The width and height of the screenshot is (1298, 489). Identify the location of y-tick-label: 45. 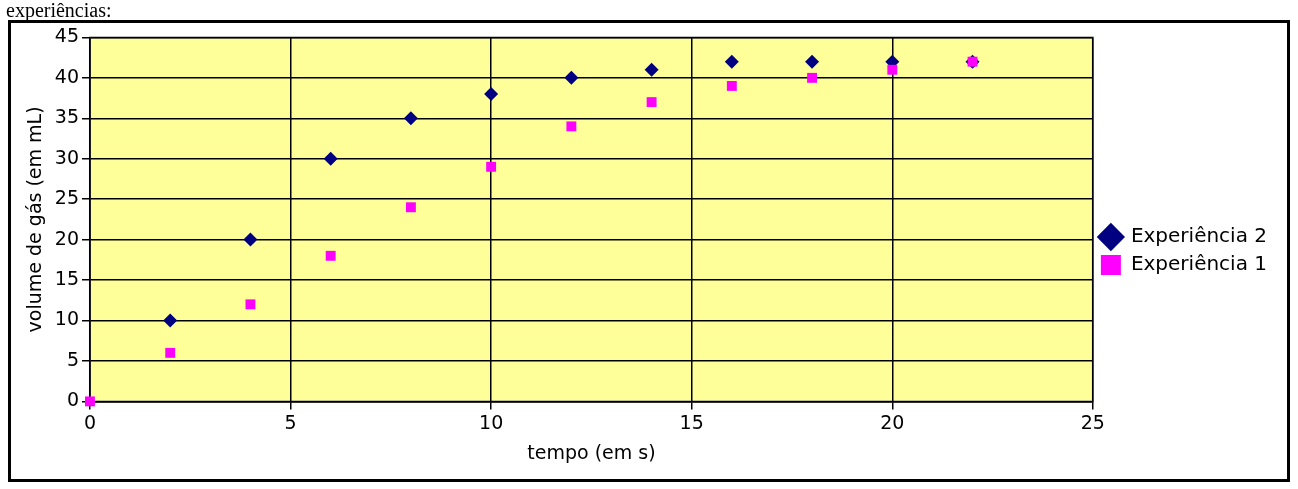
(66, 35).